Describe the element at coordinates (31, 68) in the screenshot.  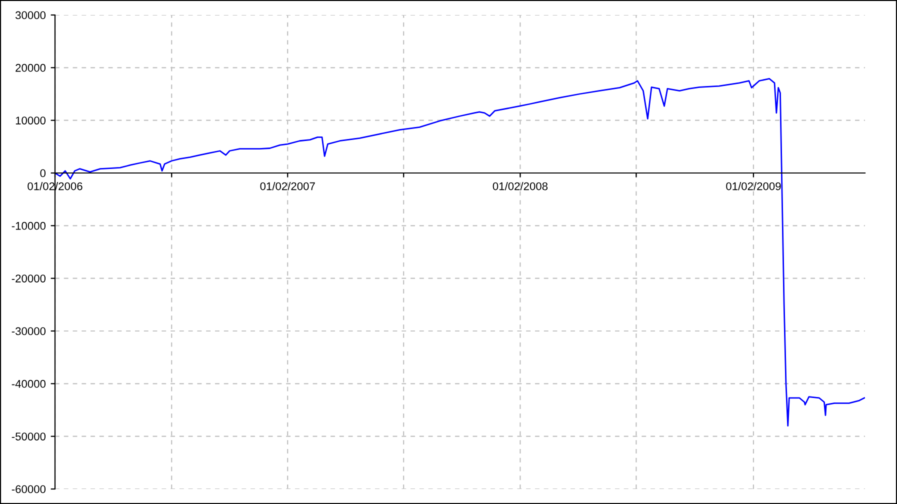
I see `y-tick-label: 20000` at that location.